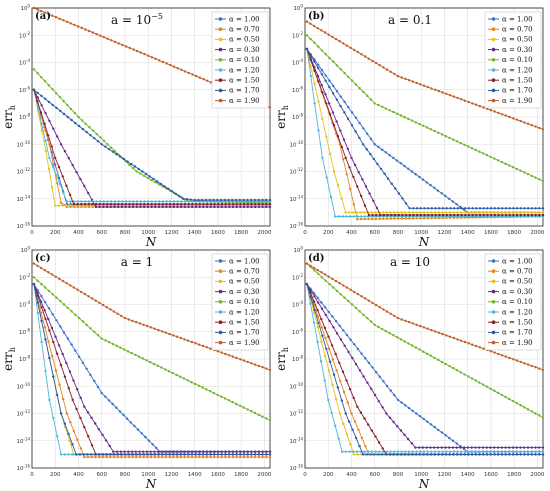  What do you see at coordinates (421, 233) in the screenshot?
I see `x-tick-label: 1000` at bounding box center [421, 233].